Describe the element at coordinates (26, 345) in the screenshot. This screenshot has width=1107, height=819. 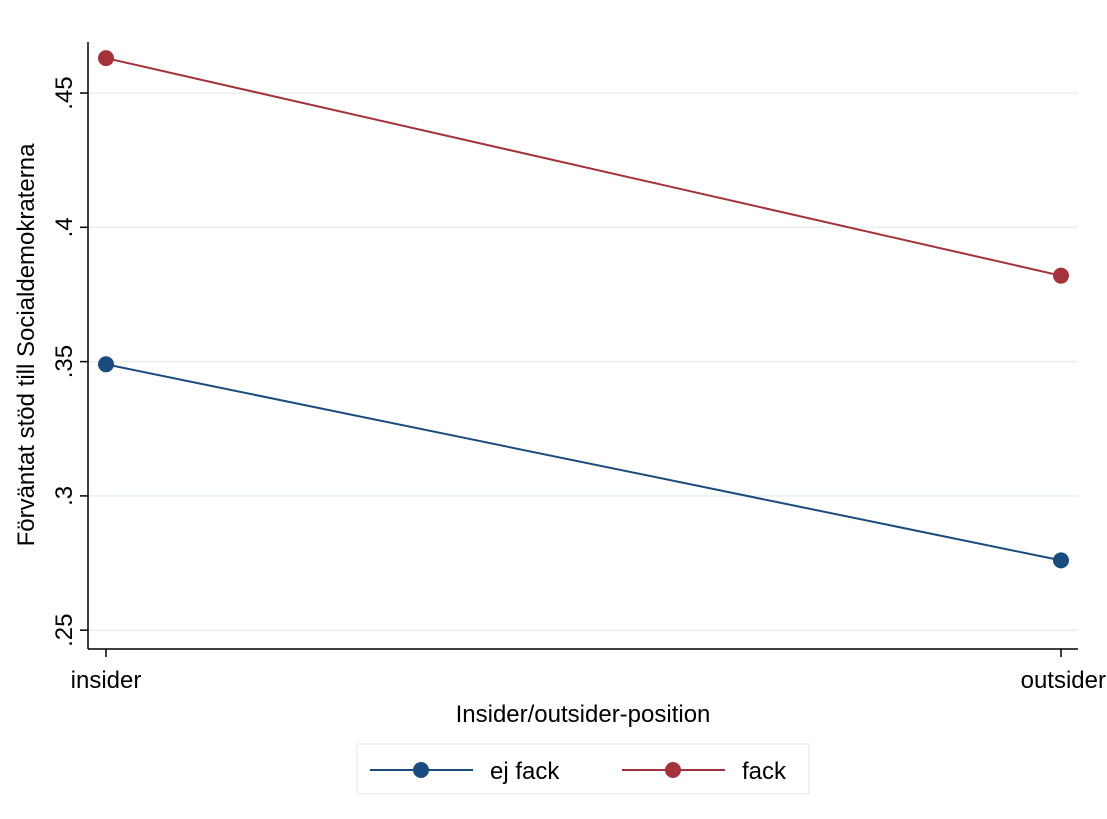
I see `y-axis-title: Förväntat stöd till Socialdemokraterna` at that location.